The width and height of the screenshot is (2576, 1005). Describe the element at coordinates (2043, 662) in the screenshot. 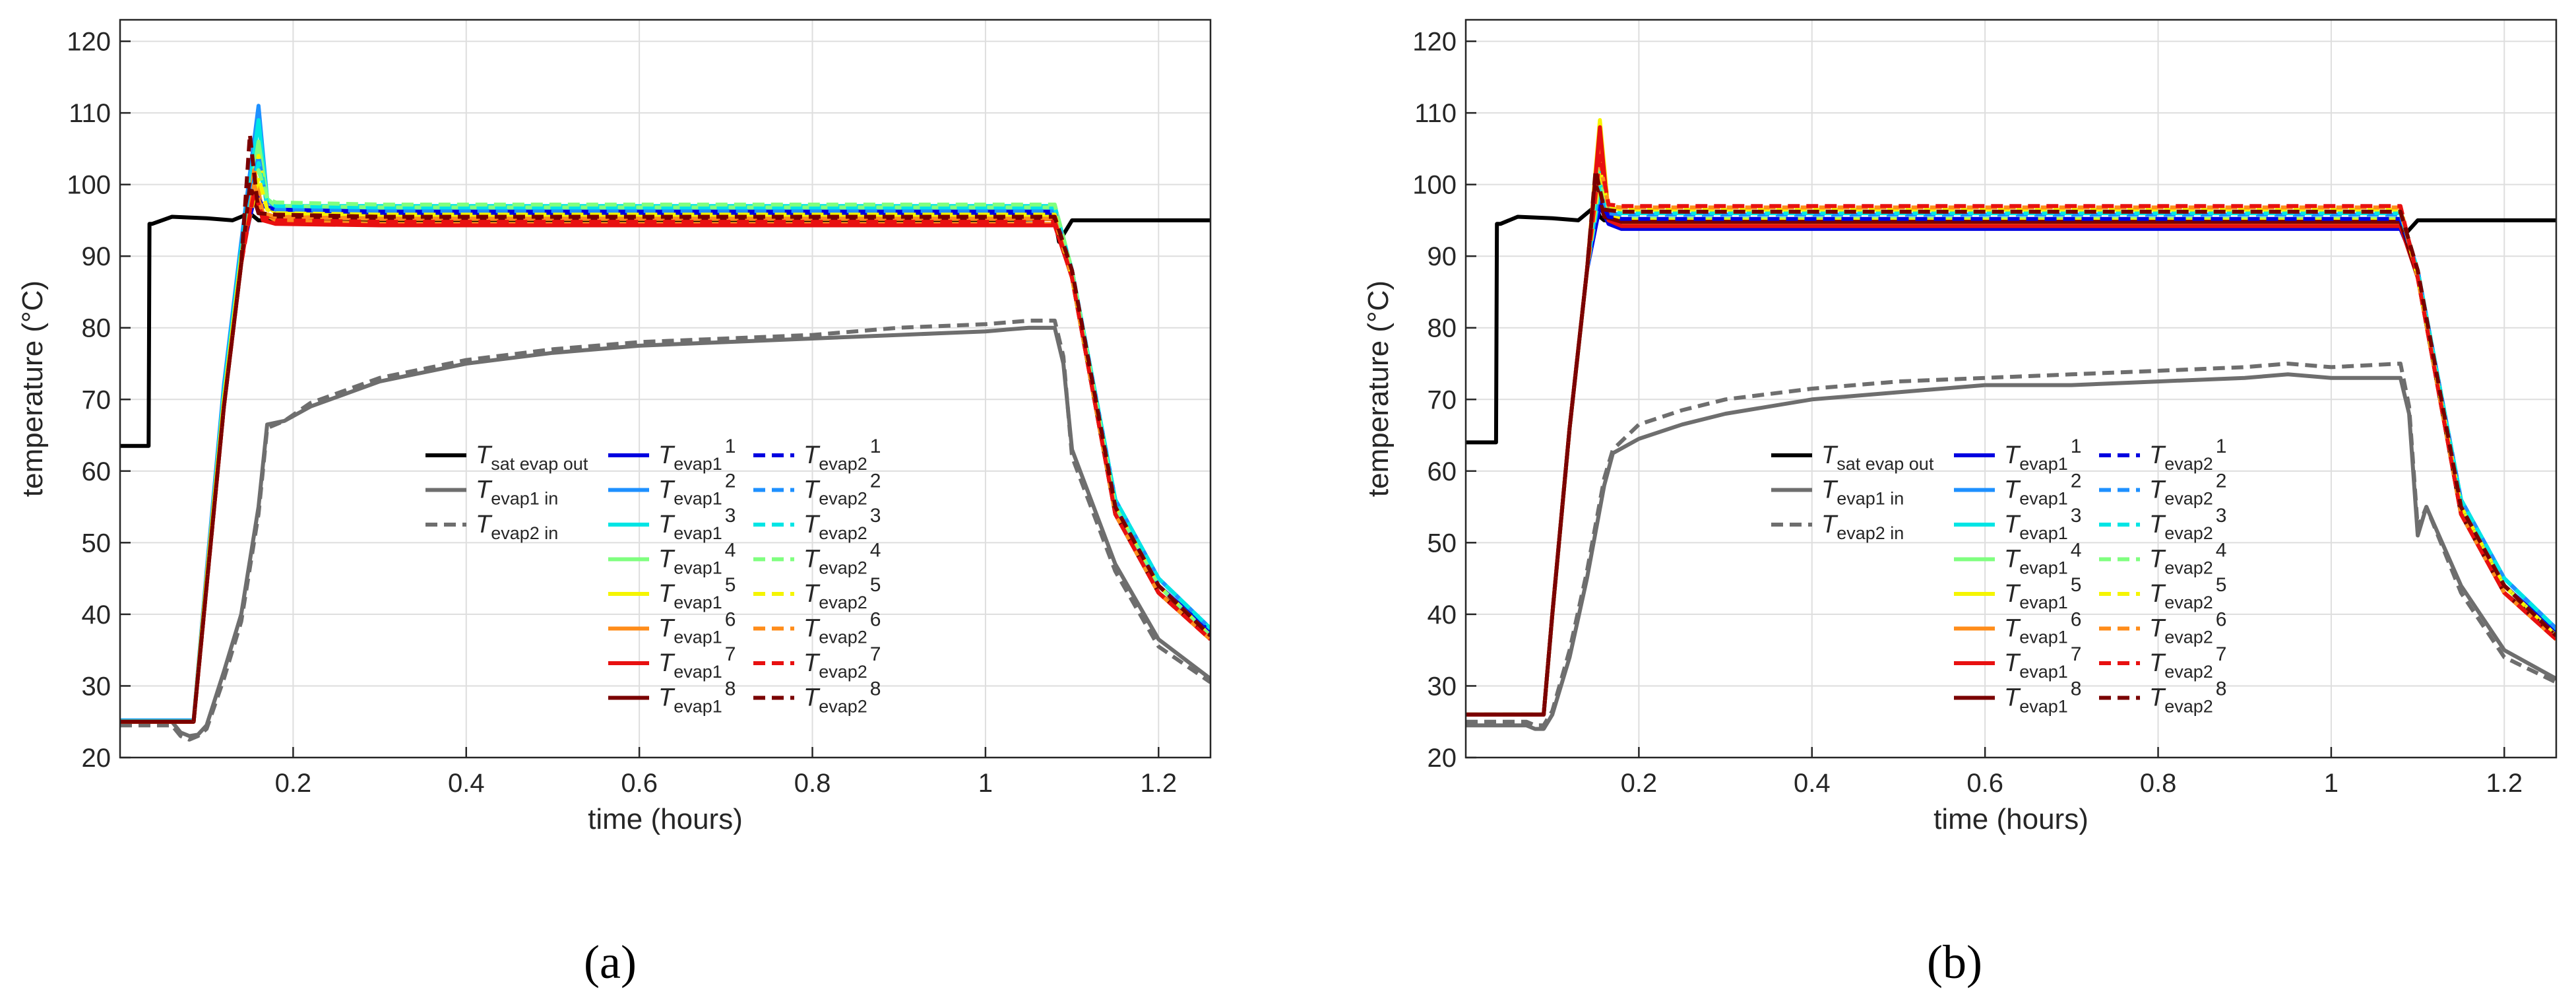

I see `legend-label: Tevap17` at that location.